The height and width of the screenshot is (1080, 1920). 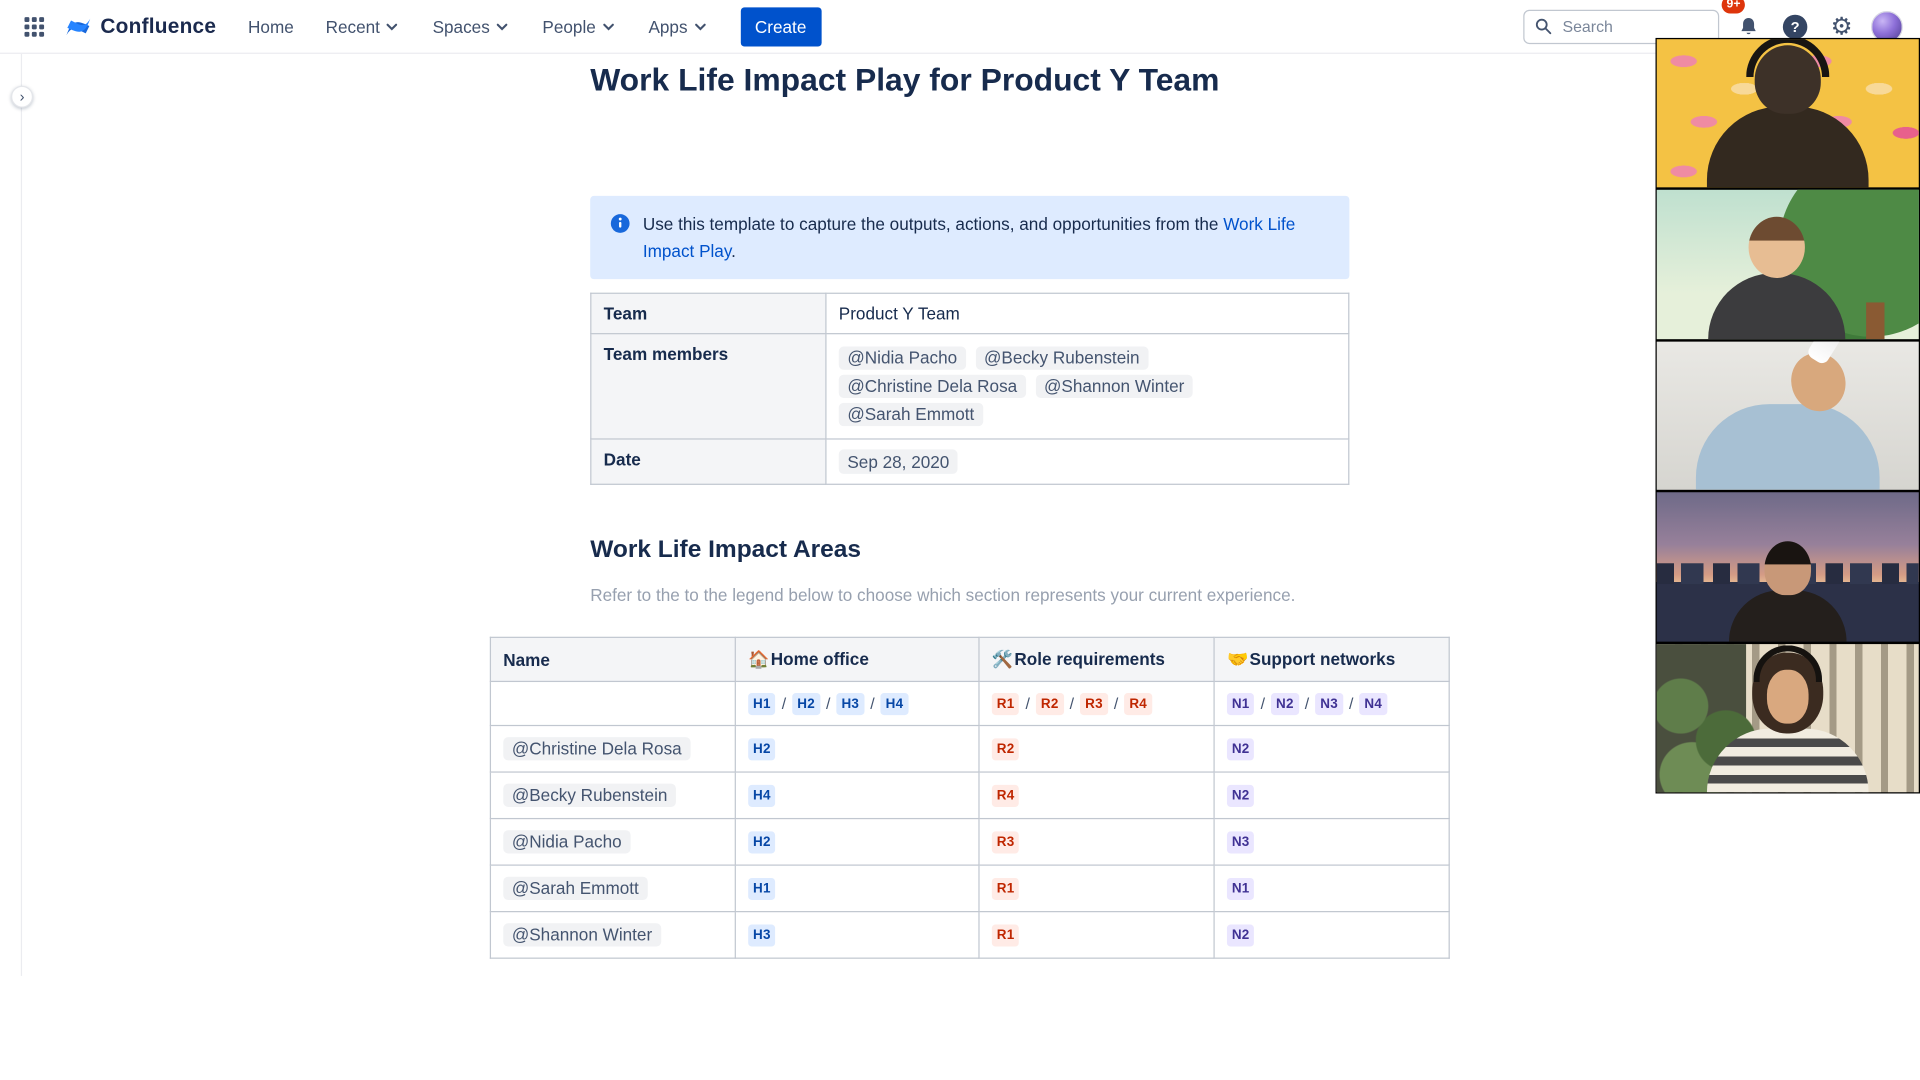 I want to click on lozenge: N1, so click(x=1240, y=888).